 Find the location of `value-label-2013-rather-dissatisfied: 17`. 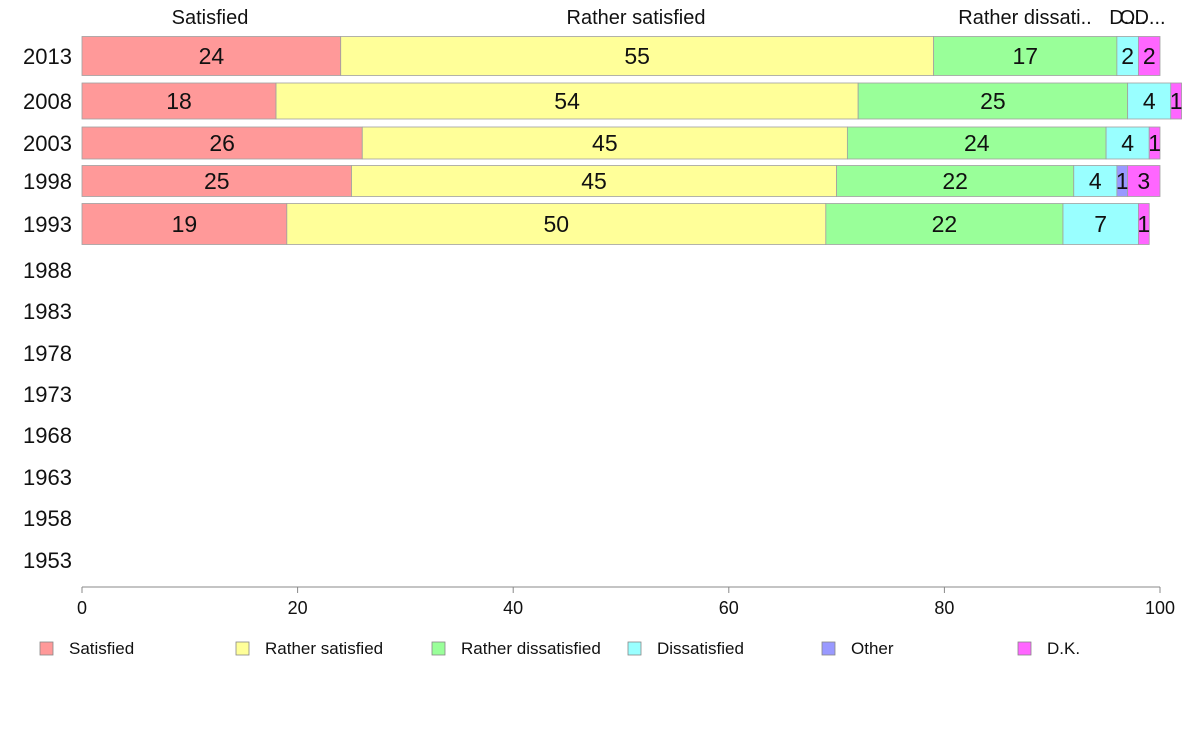

value-label-2013-rather-dissatisfied: 17 is located at coordinates (1025, 56).